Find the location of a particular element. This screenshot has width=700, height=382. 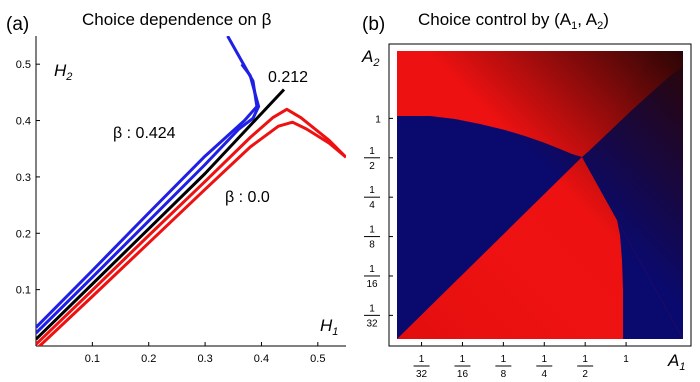

b-x-tick-denominator: 16 is located at coordinates (463, 374).